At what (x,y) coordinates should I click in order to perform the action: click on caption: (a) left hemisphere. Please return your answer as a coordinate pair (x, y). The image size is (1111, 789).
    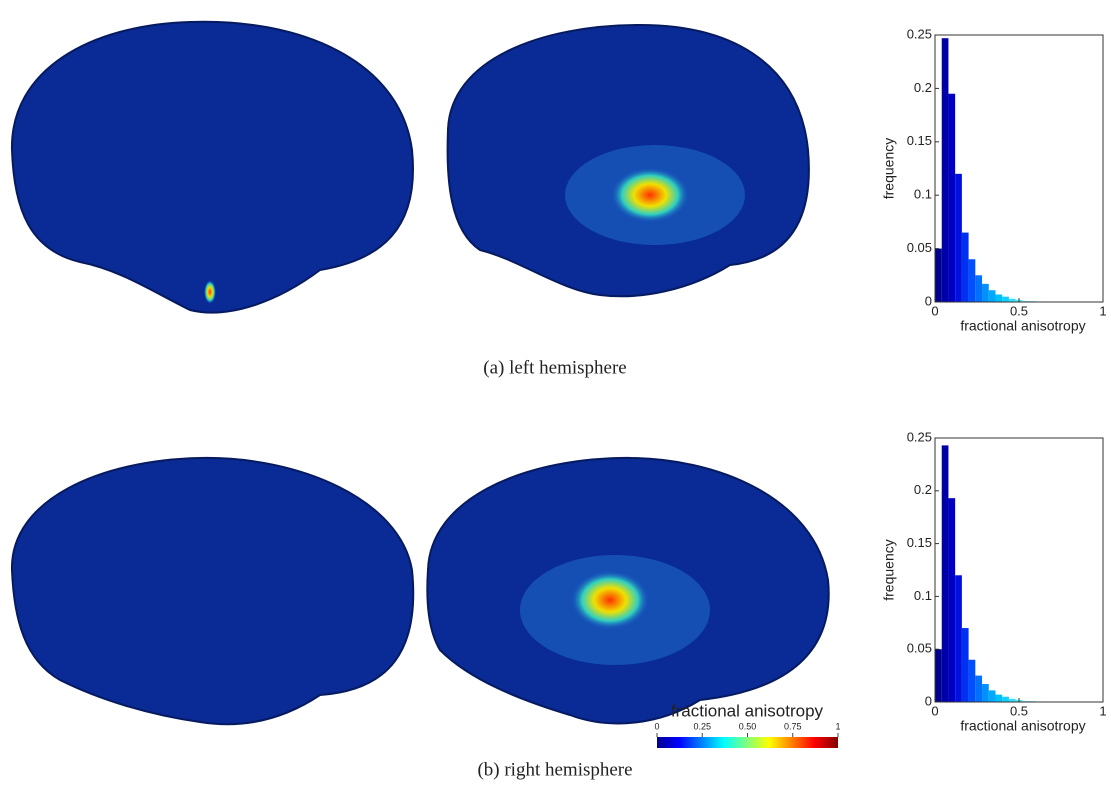
    Looking at the image, I should click on (554, 367).